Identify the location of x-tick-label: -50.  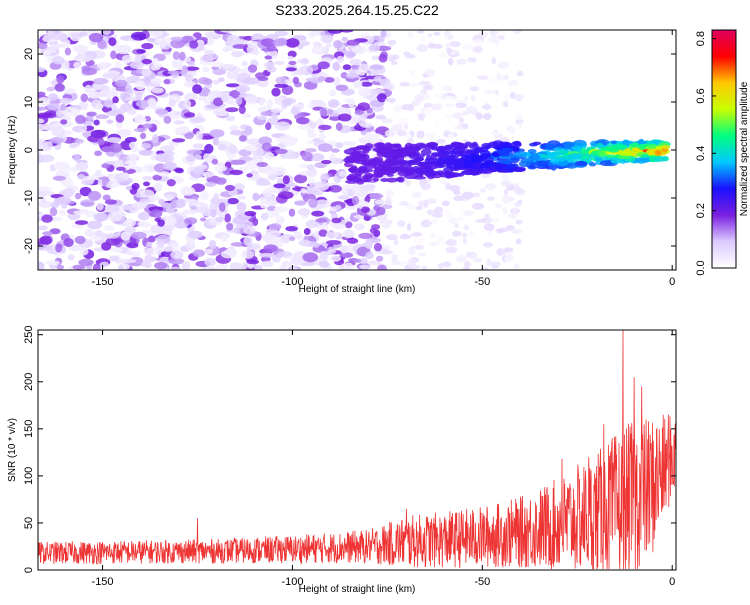
(482, 582).